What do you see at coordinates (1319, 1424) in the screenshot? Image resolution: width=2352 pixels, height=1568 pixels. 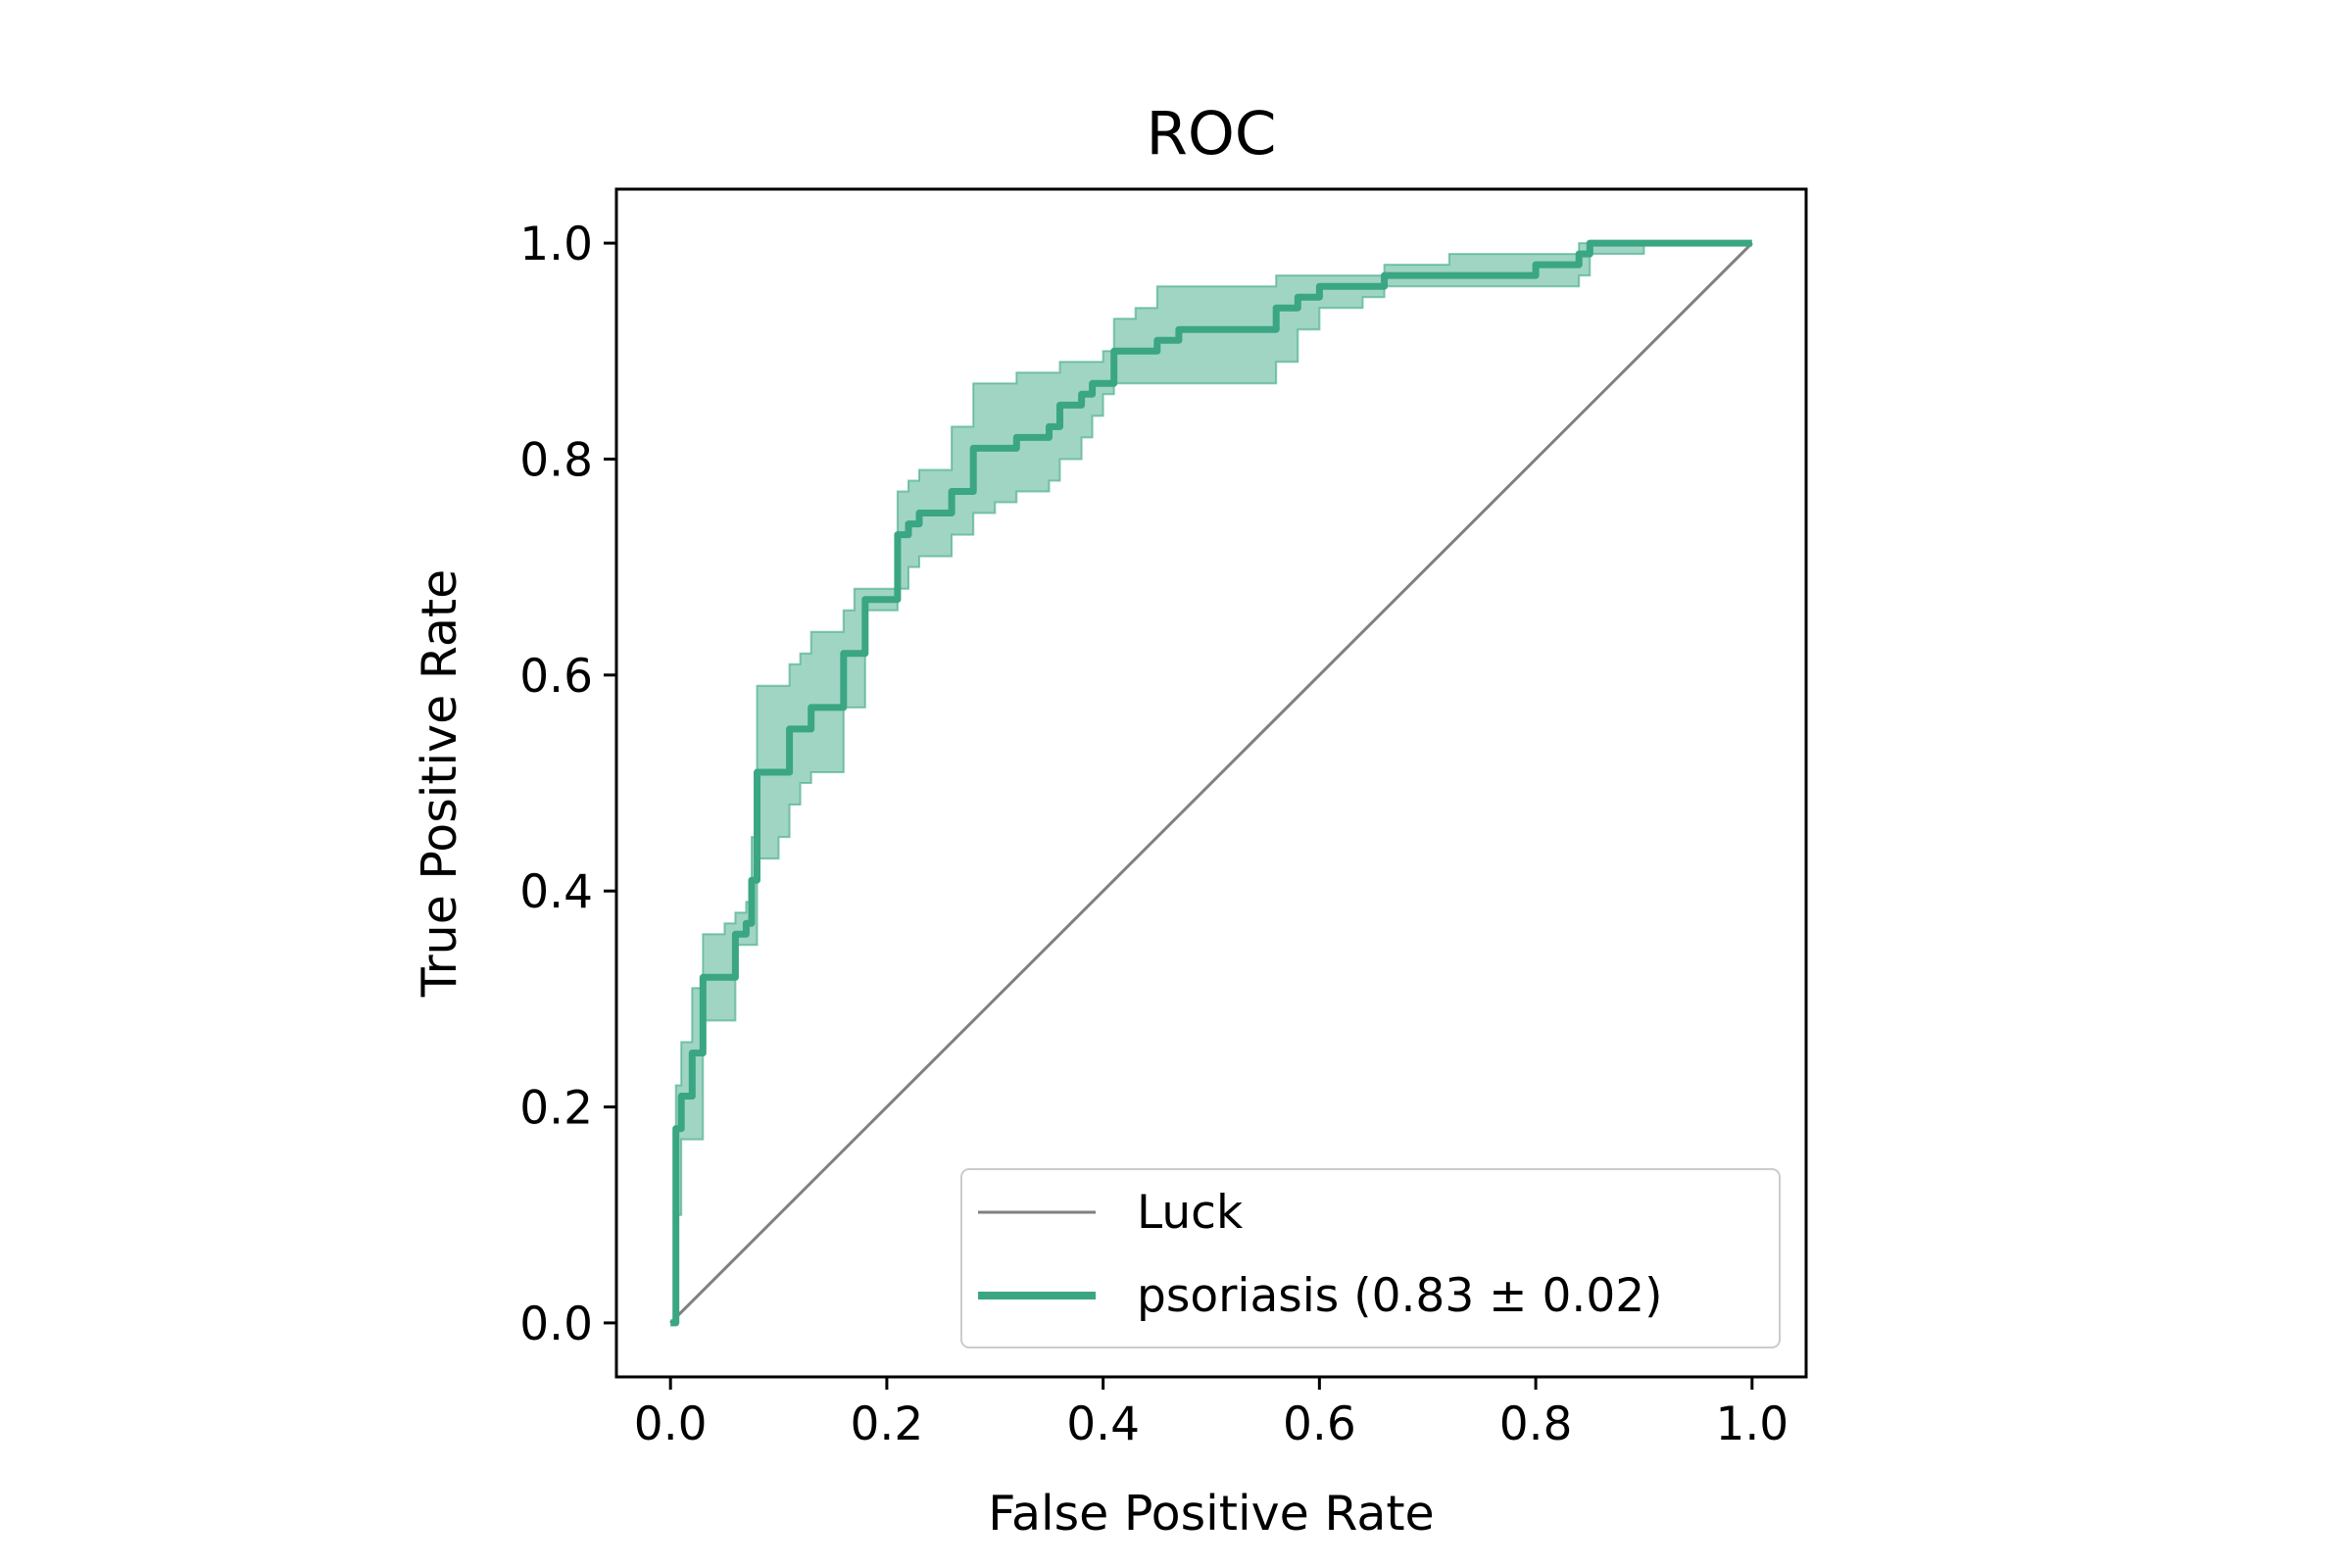 I see `x-tick-label: 0.6` at bounding box center [1319, 1424].